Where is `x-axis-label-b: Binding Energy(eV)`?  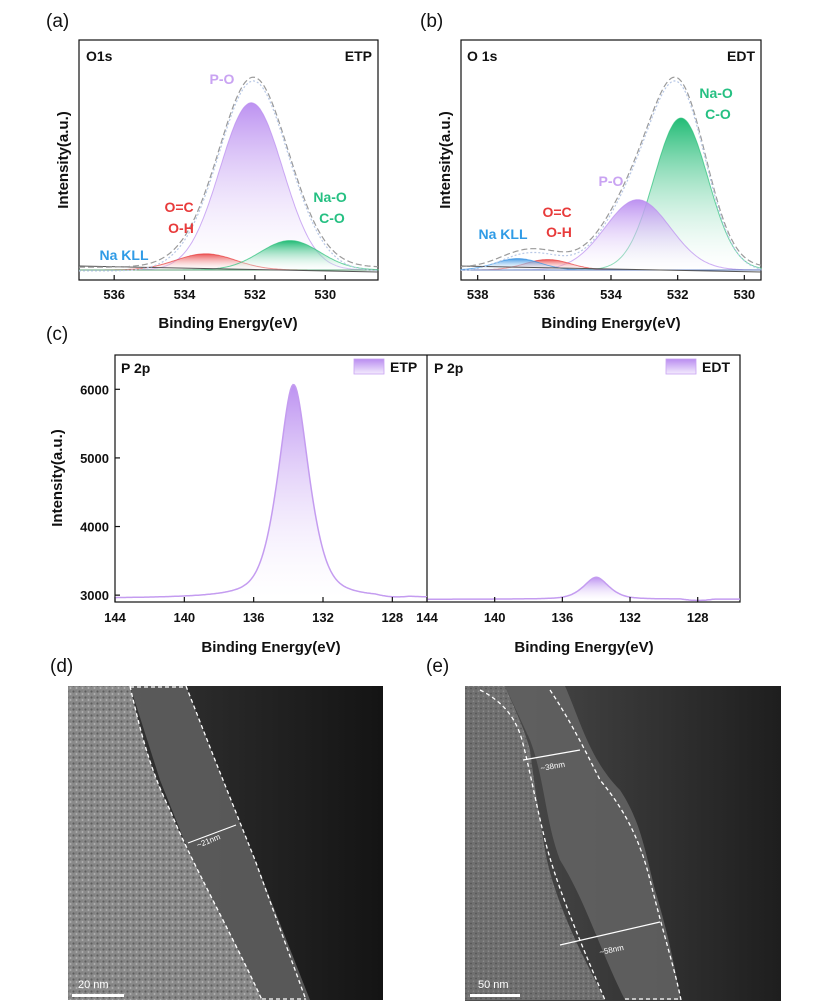 x-axis-label-b: Binding Energy(eV) is located at coordinates (610, 323).